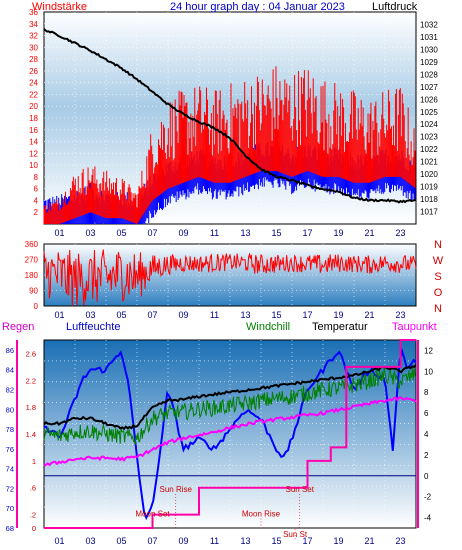 The width and height of the screenshot is (462, 550). I want to click on temperature-tick-label: 0, so click(426, 476).